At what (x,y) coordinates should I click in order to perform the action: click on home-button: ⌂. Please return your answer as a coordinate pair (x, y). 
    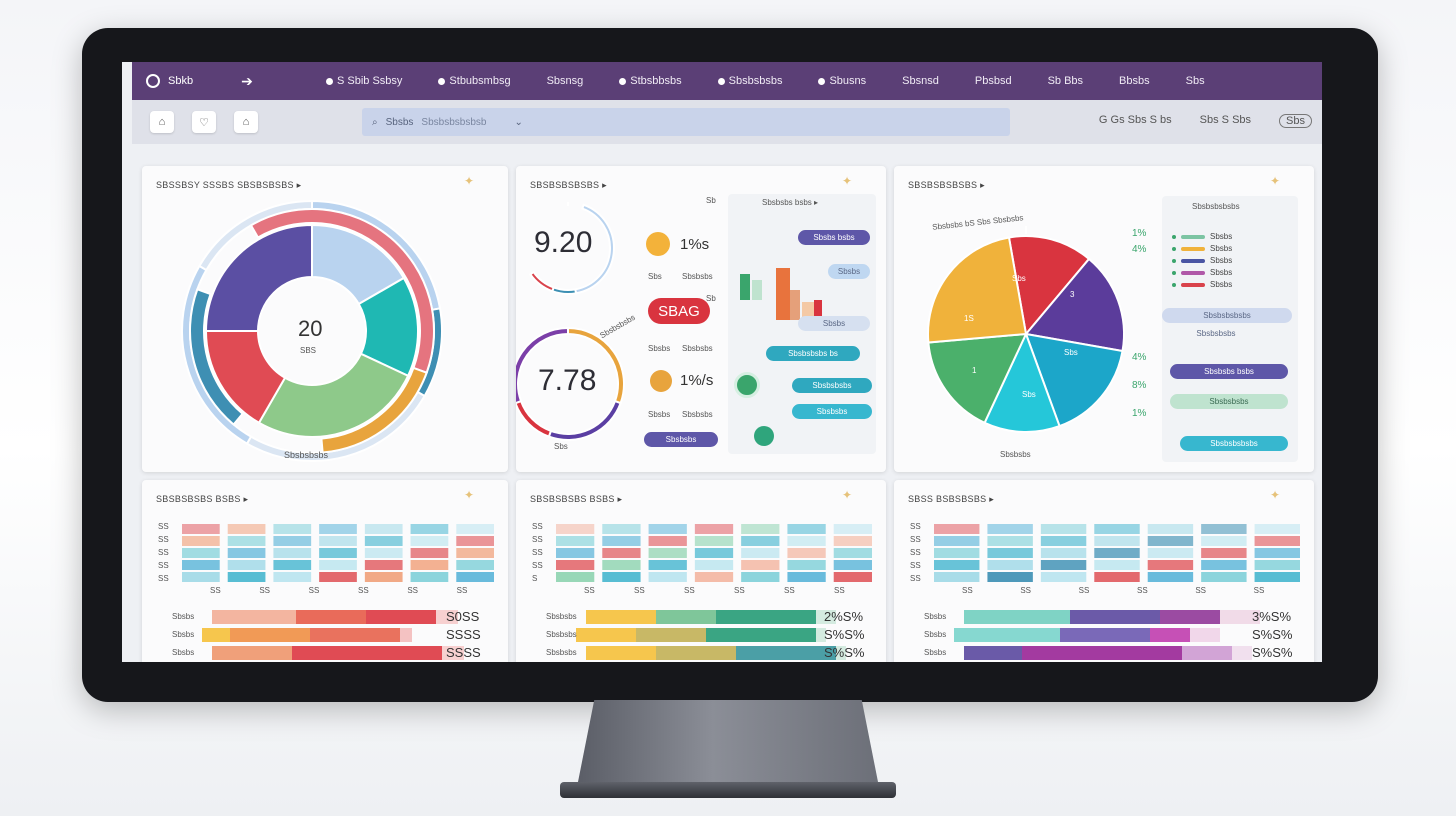
    Looking at the image, I should click on (162, 122).